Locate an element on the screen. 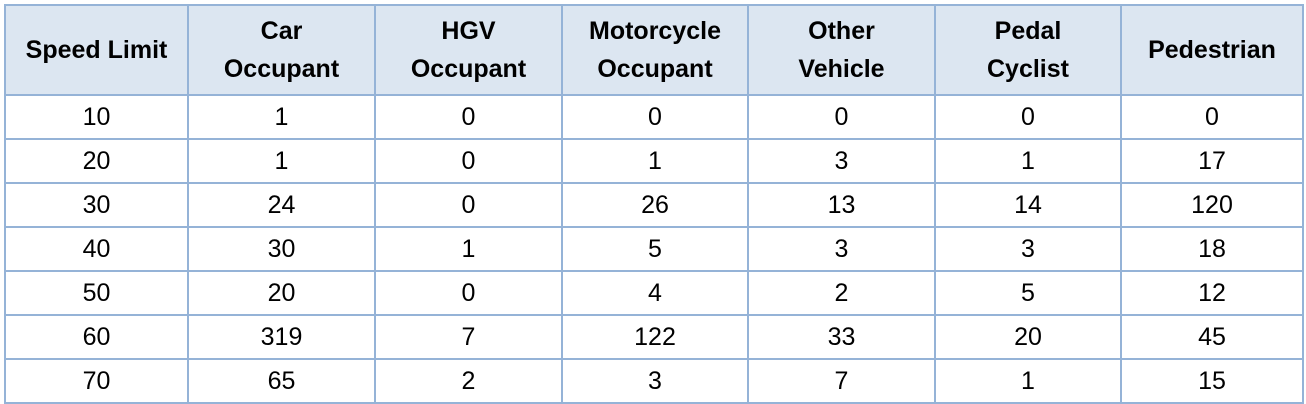  table-cell: 70 is located at coordinates (96, 381).